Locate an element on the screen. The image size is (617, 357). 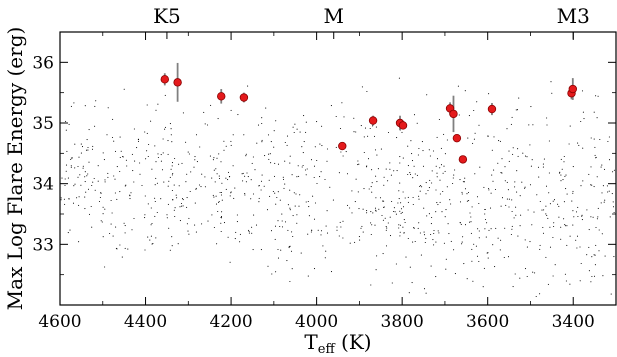
y-tick-label: 34 is located at coordinates (43, 185).